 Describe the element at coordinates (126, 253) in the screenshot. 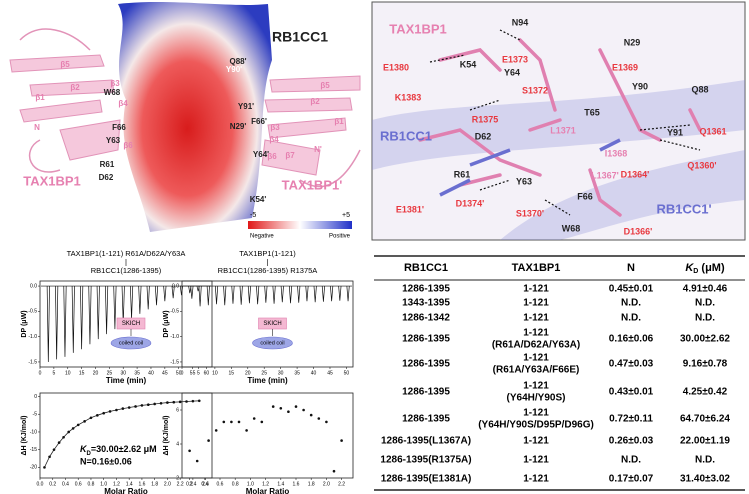

I see `itc-title: TAX1BP1(1-121) R61A/D62A/Y63A` at that location.